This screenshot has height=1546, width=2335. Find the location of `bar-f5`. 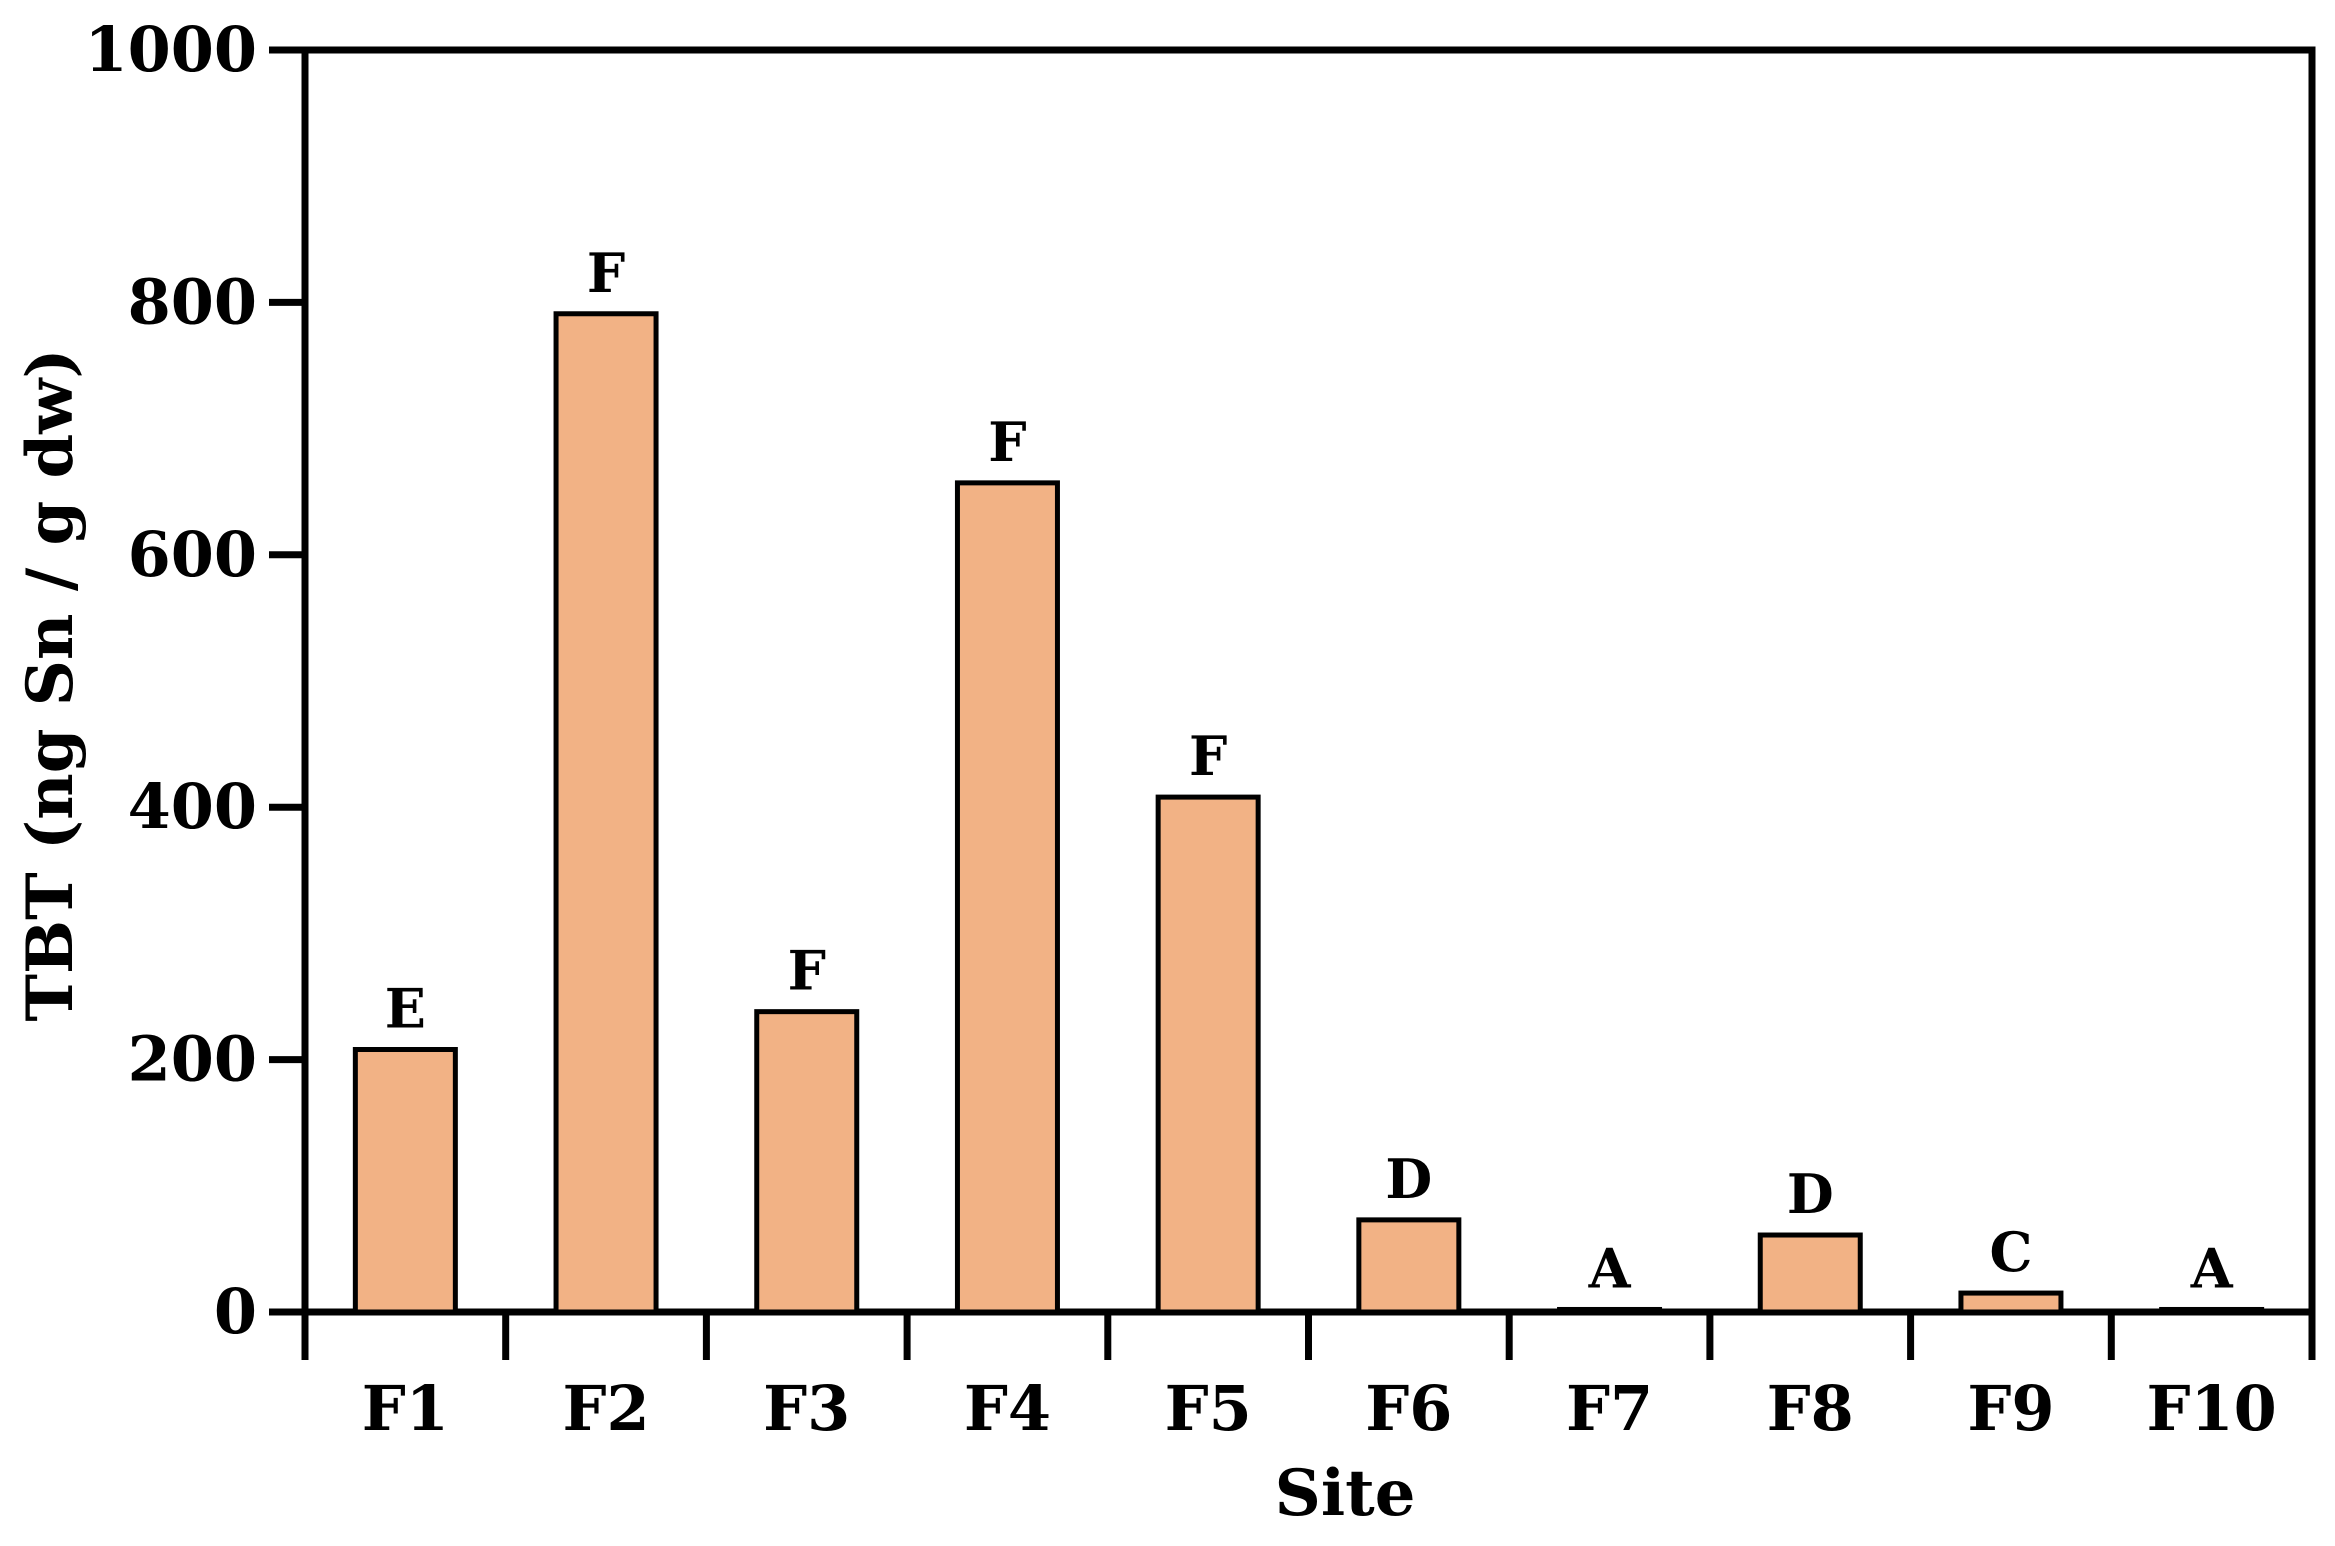

bar-f5 is located at coordinates (1208, 1054).